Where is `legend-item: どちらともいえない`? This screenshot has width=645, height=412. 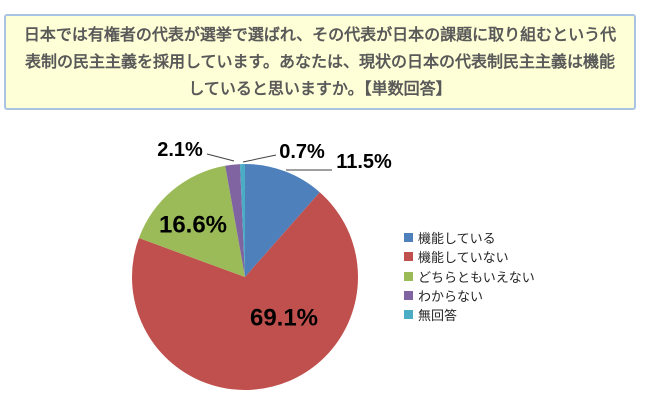 legend-item: どちらともいえない is located at coordinates (469, 276).